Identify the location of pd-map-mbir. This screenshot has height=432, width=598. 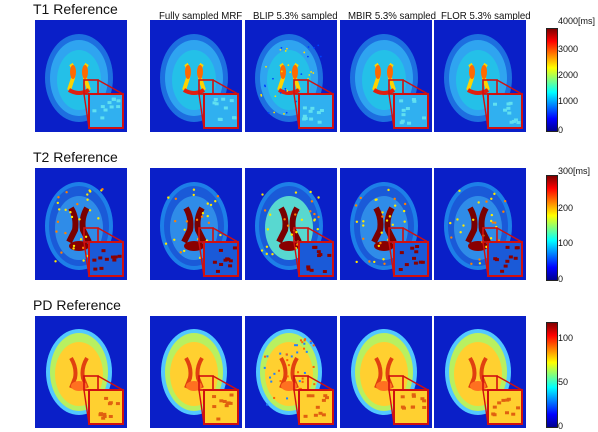
(386, 372).